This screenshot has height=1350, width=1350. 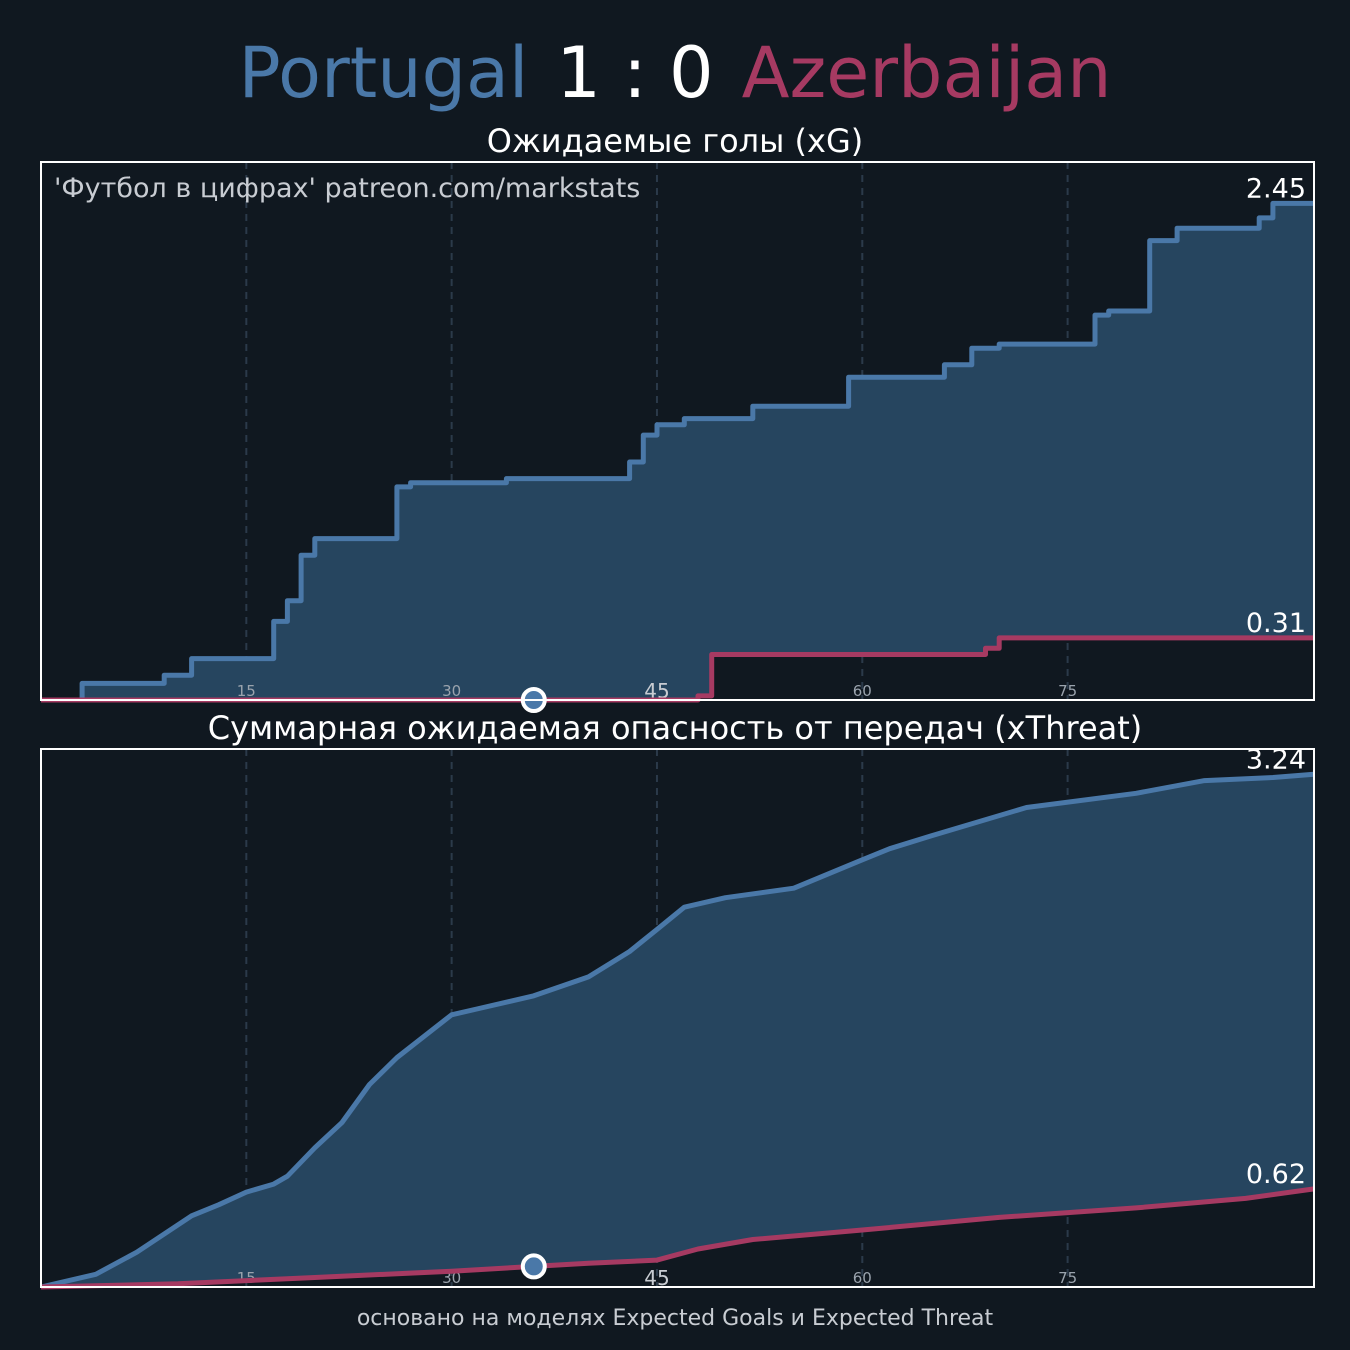 What do you see at coordinates (1067, 1278) in the screenshot?
I see `xthreat-tick-label: 75` at bounding box center [1067, 1278].